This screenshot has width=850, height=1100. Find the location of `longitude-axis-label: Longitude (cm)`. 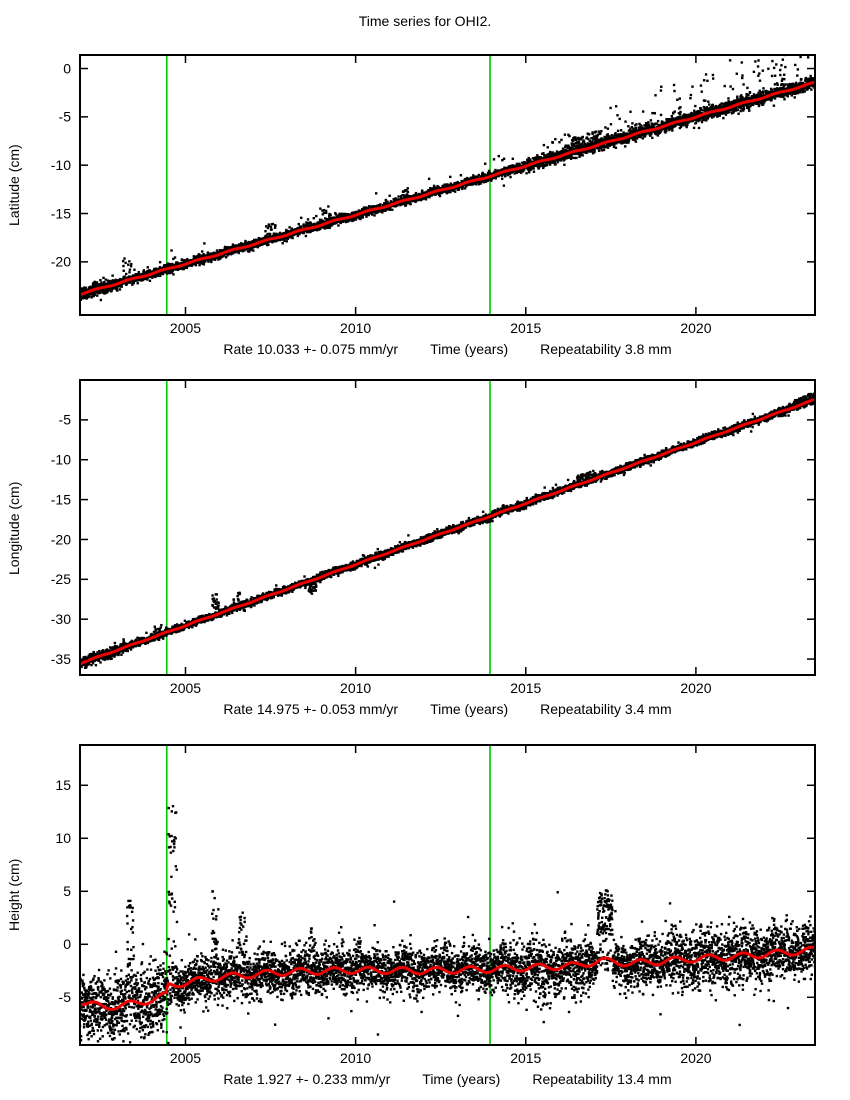

longitude-axis-label: Longitude (cm) is located at coordinates (14, 528).